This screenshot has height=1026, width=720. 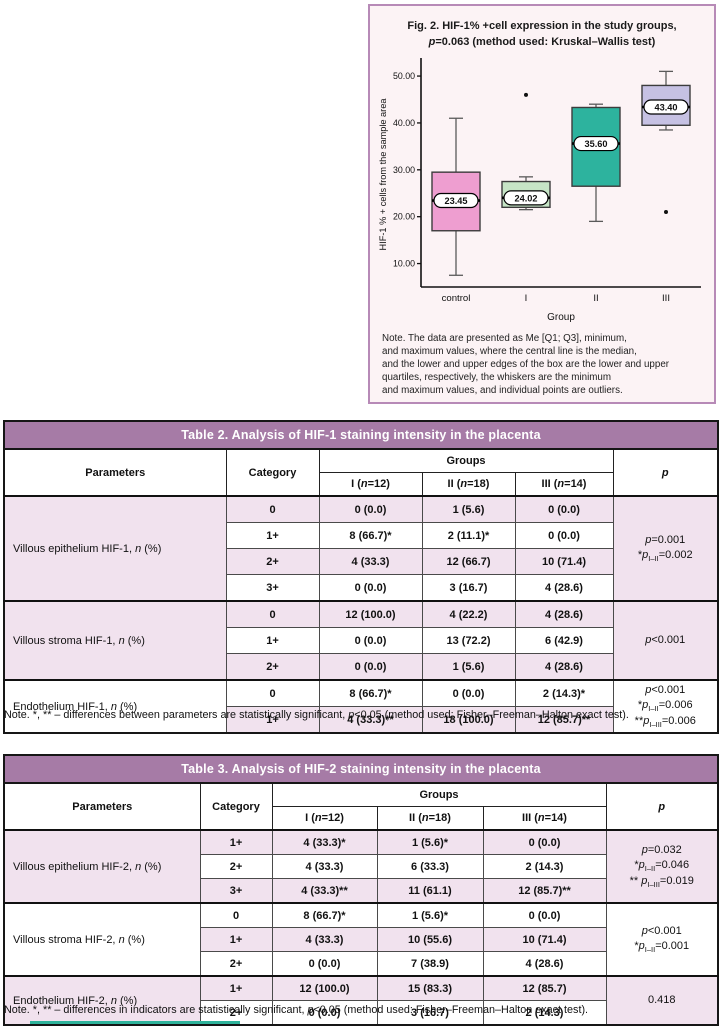 I want to click on value-cell: 12 (85.7)**, so click(x=564, y=720).